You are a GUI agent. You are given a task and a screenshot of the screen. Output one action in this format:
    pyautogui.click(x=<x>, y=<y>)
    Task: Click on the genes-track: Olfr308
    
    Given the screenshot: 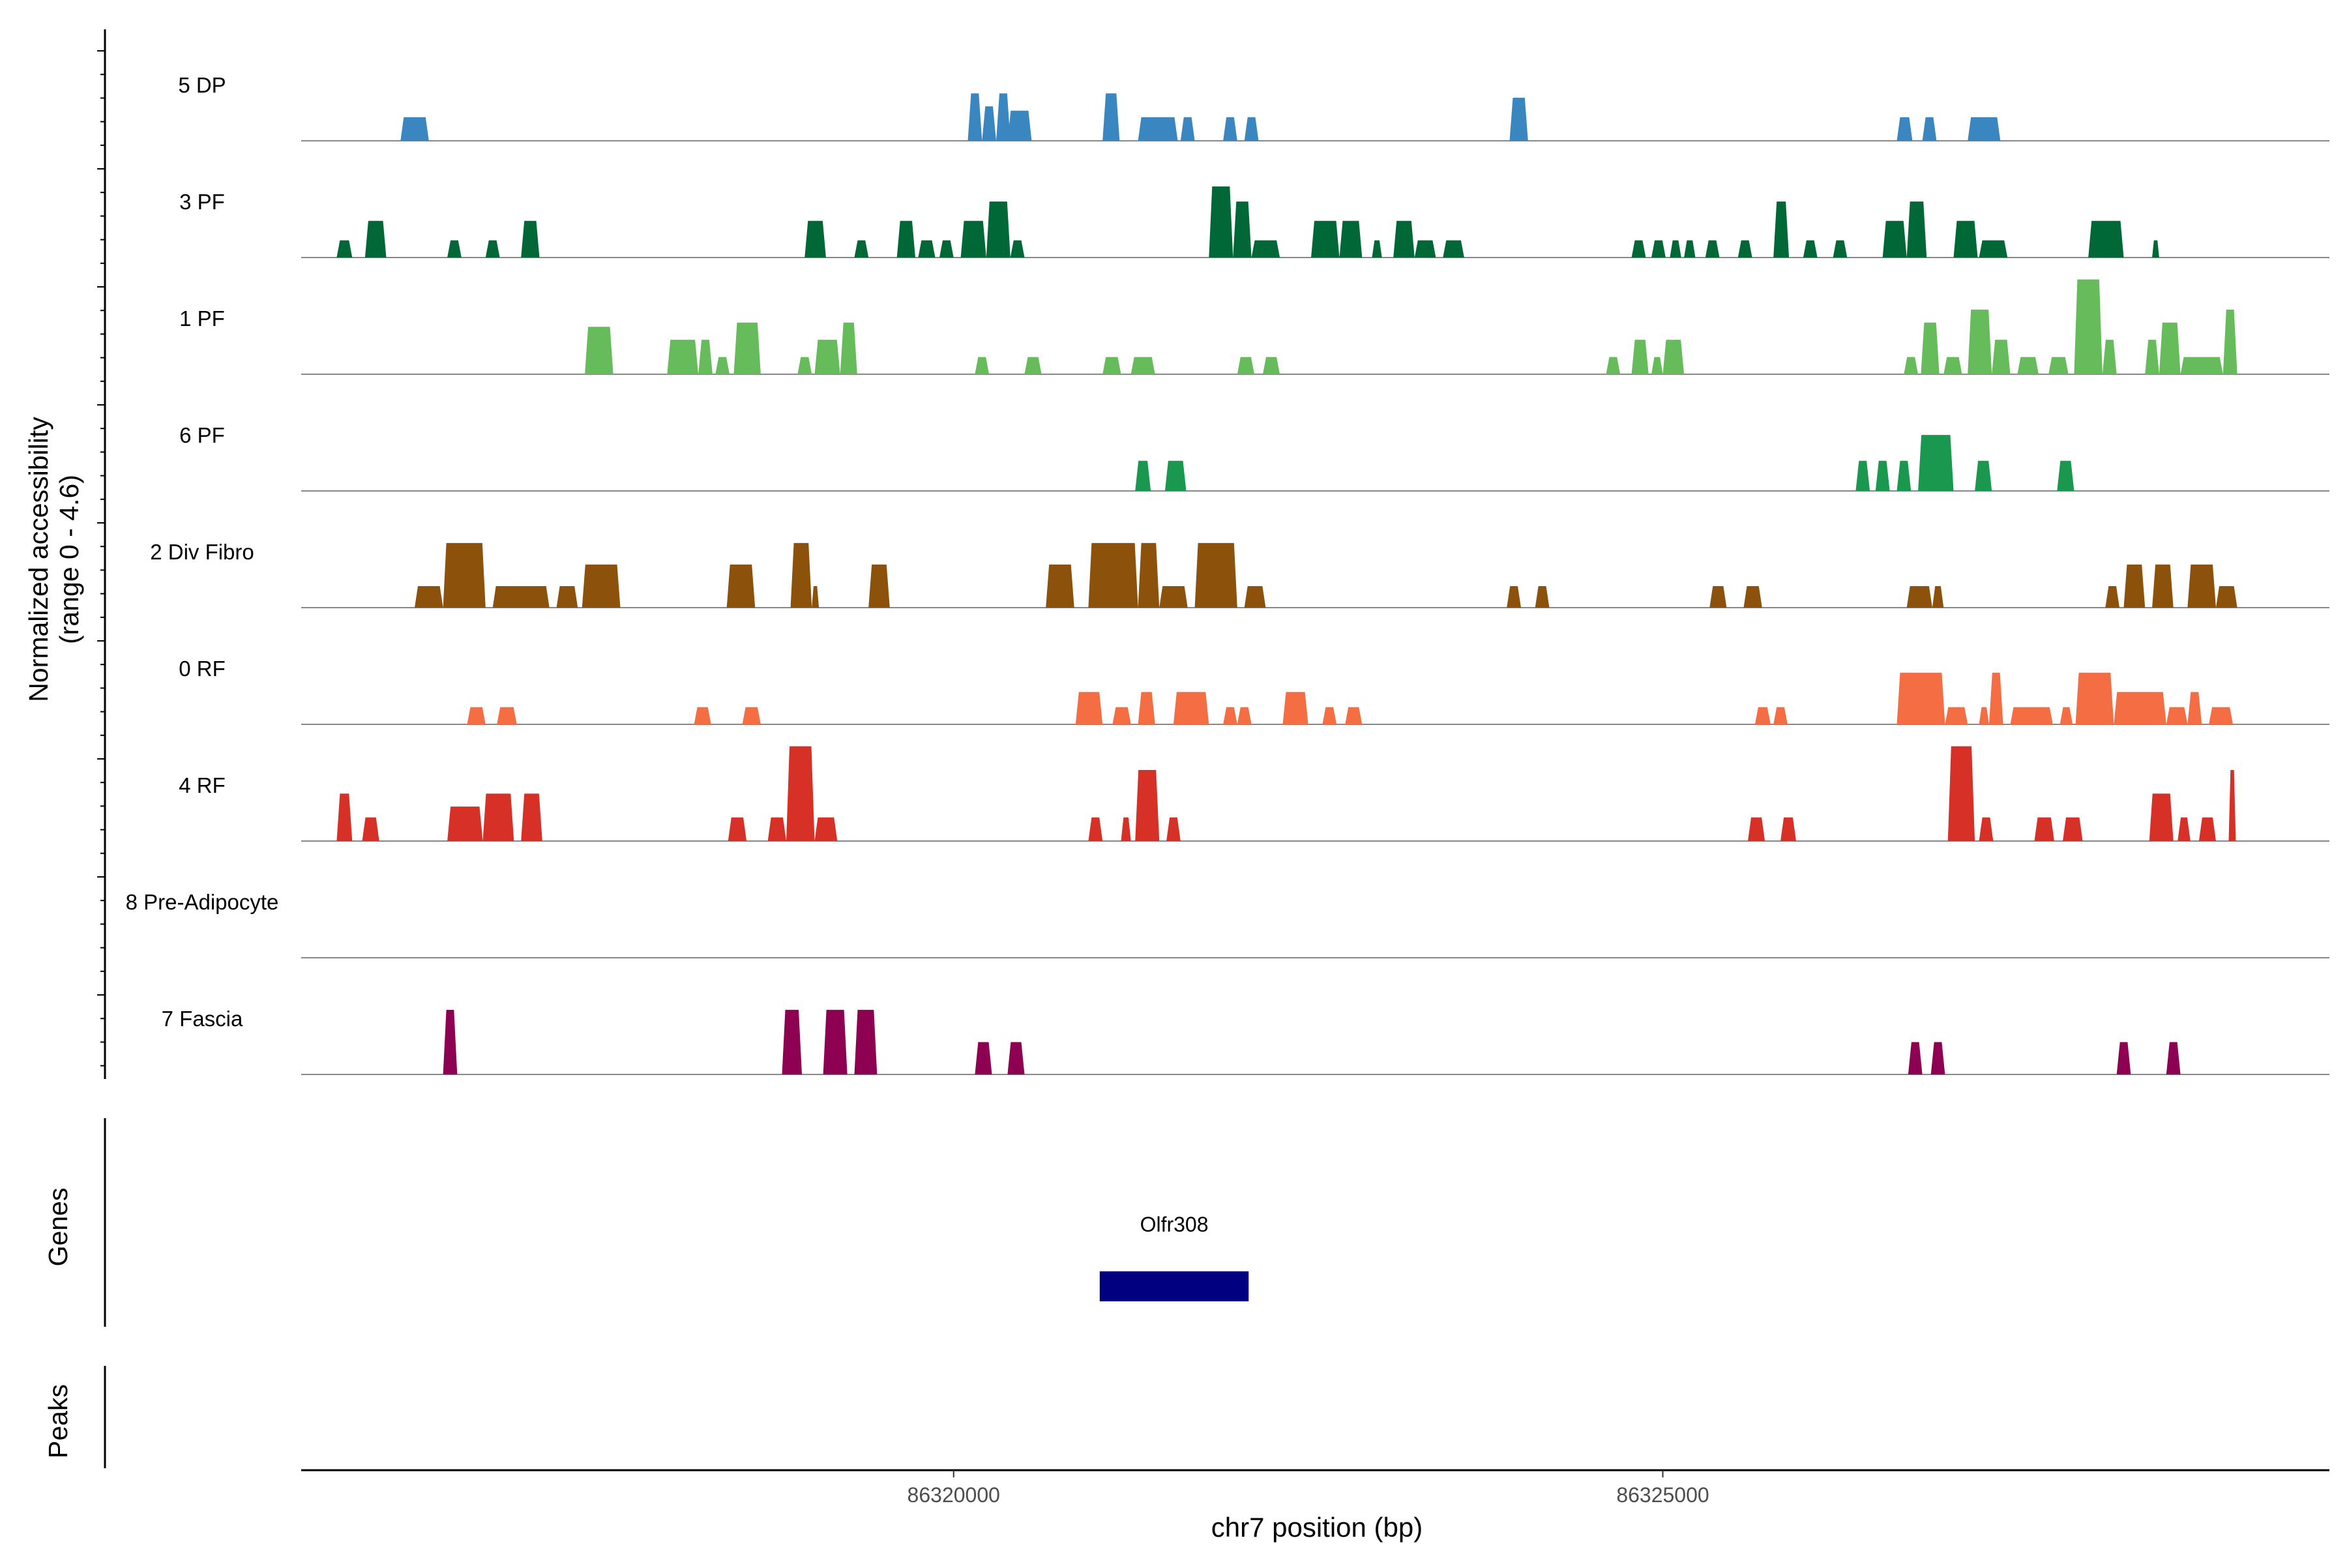 What is the action you would take?
    pyautogui.click(x=676, y=1223)
    